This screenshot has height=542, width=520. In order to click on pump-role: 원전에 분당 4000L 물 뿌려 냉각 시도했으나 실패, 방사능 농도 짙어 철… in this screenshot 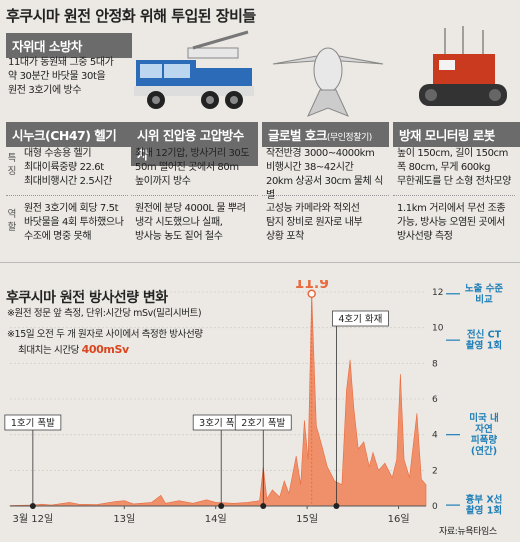, I will do `click(190, 222)`.